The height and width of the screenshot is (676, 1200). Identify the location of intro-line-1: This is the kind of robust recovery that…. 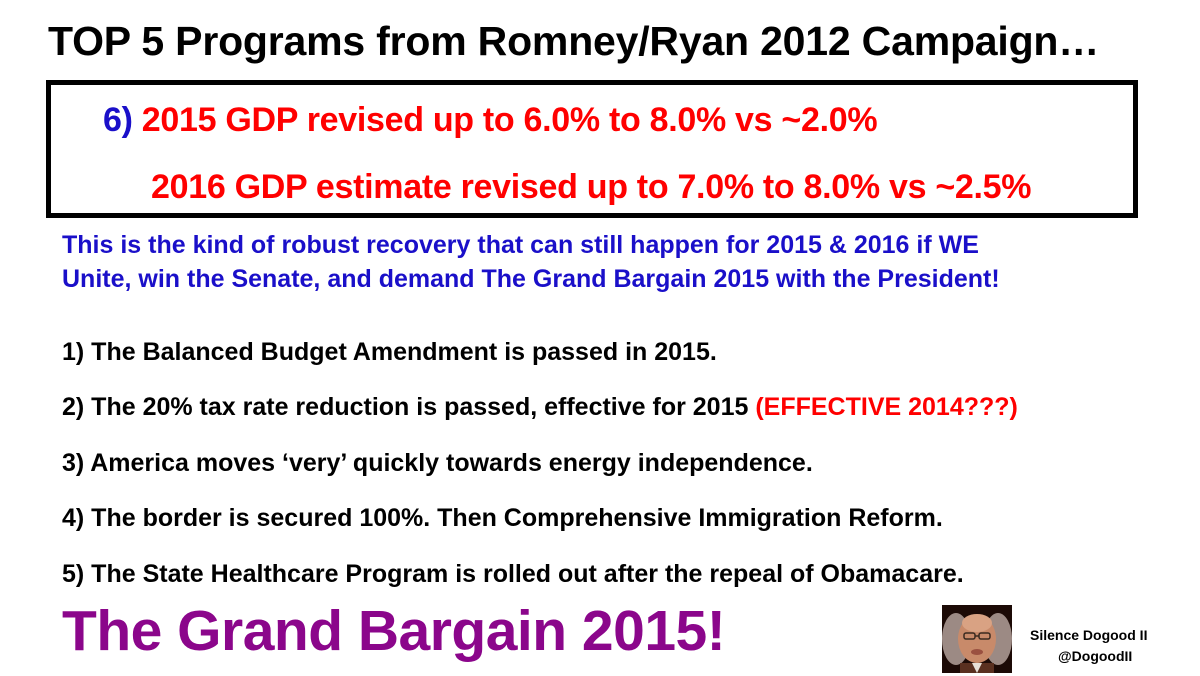
(520, 245).